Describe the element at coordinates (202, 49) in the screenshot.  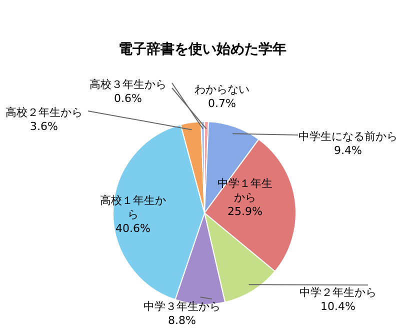
I see `chart-title: 電子辞書を使い始めた学年` at that location.